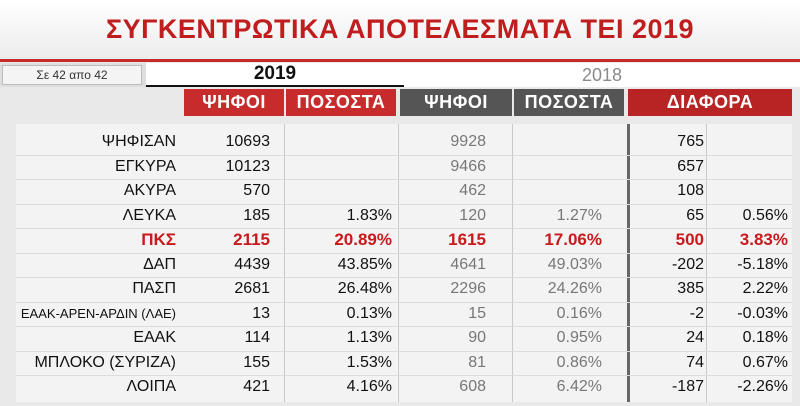 This screenshot has height=406, width=800. What do you see at coordinates (369, 387) in the screenshot?
I see `percent-2019: 4.16%` at bounding box center [369, 387].